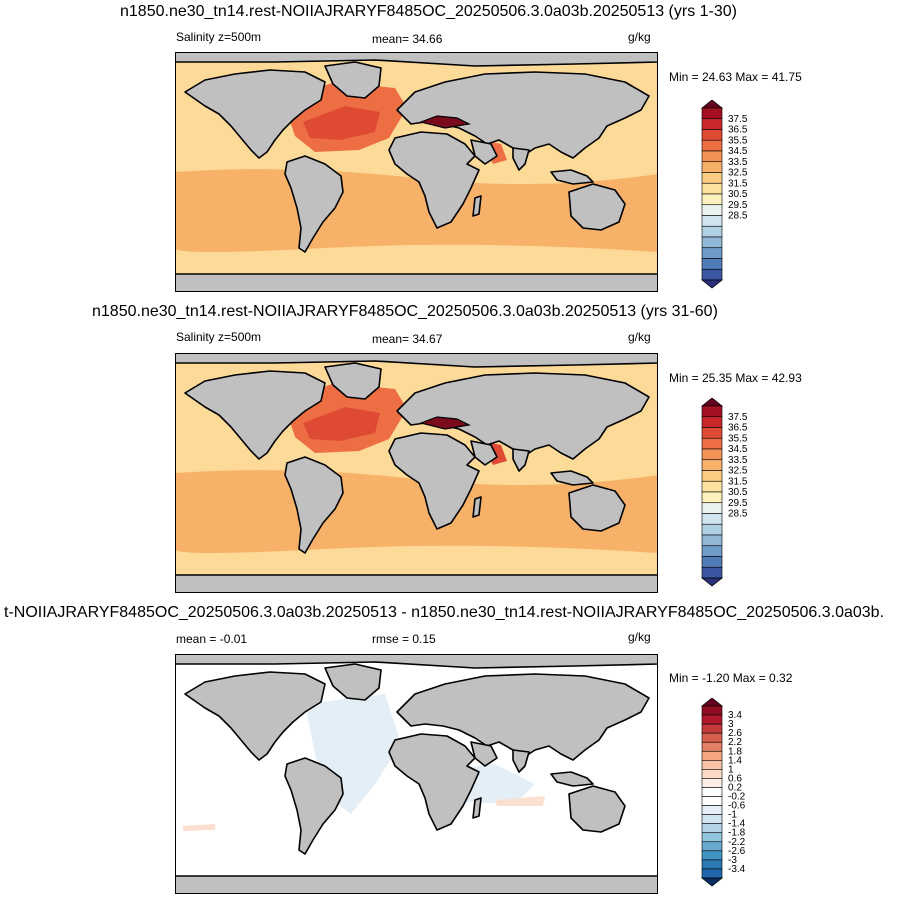 This screenshot has height=898, width=907. What do you see at coordinates (434, 481) in the screenshot?
I see `africa-landmass` at bounding box center [434, 481].